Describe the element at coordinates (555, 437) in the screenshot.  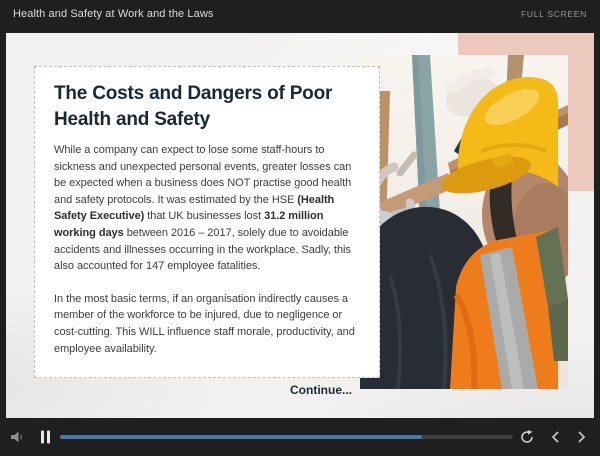
I see `previous-slide-icon` at that location.